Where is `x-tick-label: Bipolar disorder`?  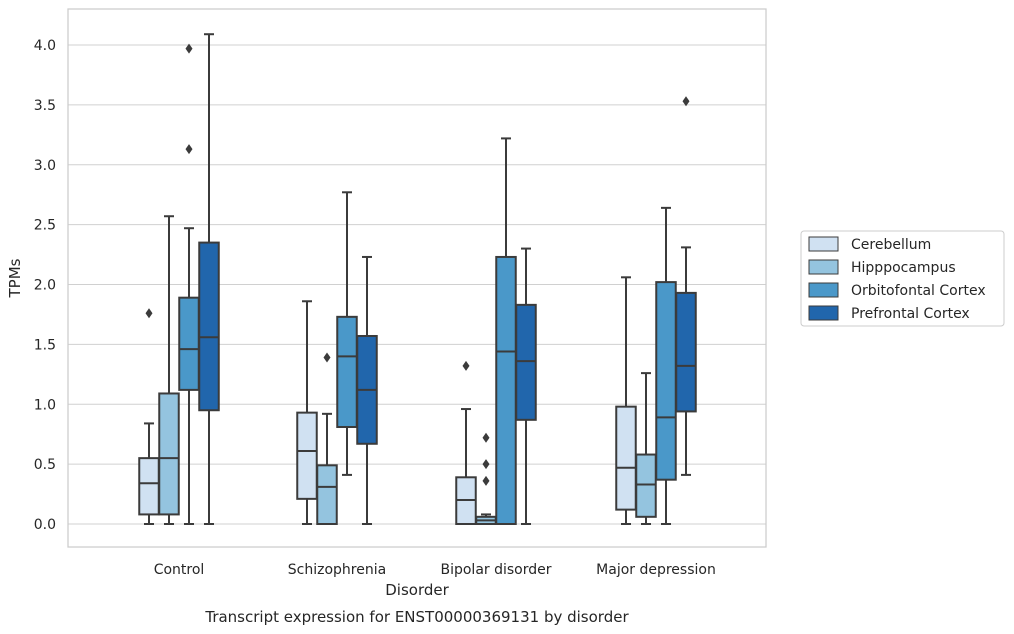
x-tick-label: Bipolar disorder is located at coordinates (495, 570).